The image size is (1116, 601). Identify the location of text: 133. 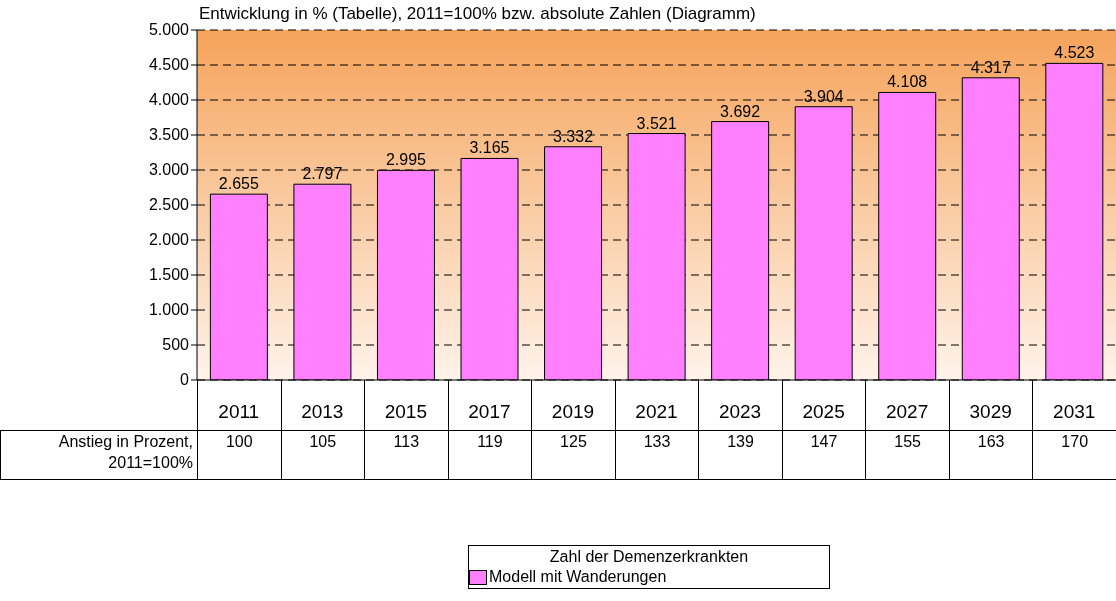
(657, 455).